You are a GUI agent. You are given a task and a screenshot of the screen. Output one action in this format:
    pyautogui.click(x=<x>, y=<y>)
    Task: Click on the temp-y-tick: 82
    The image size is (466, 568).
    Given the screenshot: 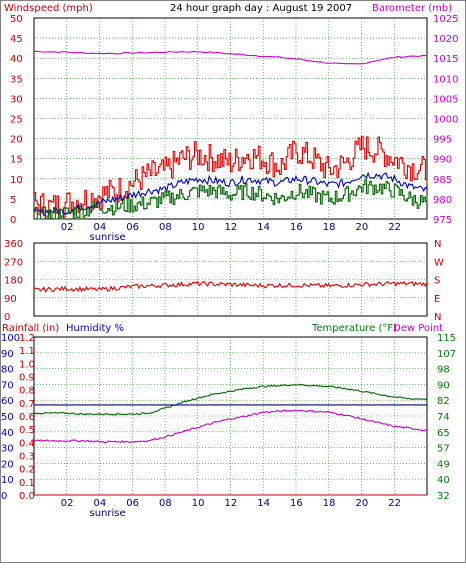 What is the action you would take?
    pyautogui.click(x=443, y=401)
    